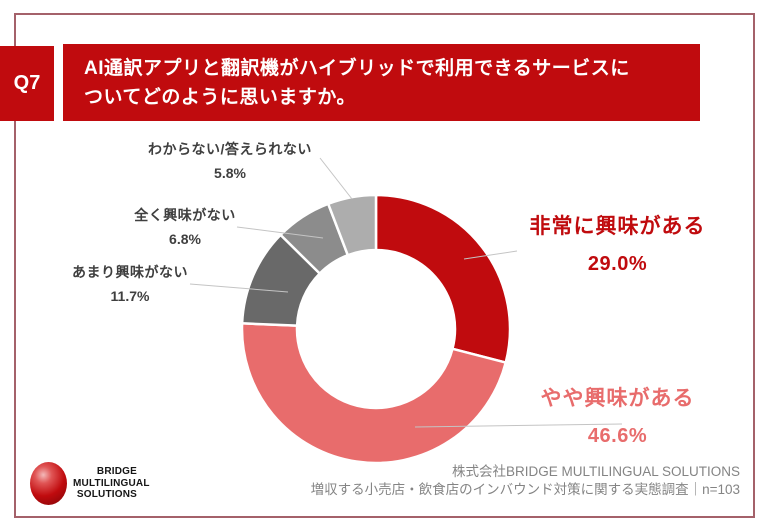 This screenshot has width=768, height=532. What do you see at coordinates (116, 472) in the screenshot?
I see `logo-line1: BRIDGE` at bounding box center [116, 472].